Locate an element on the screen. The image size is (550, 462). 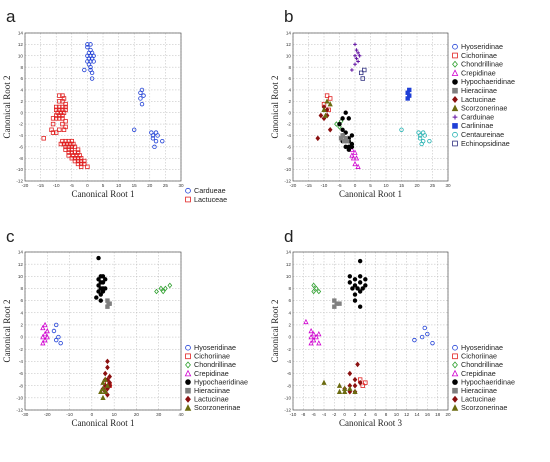
legend-label: Hypochaeridinae is located at coordinates (488, 81).